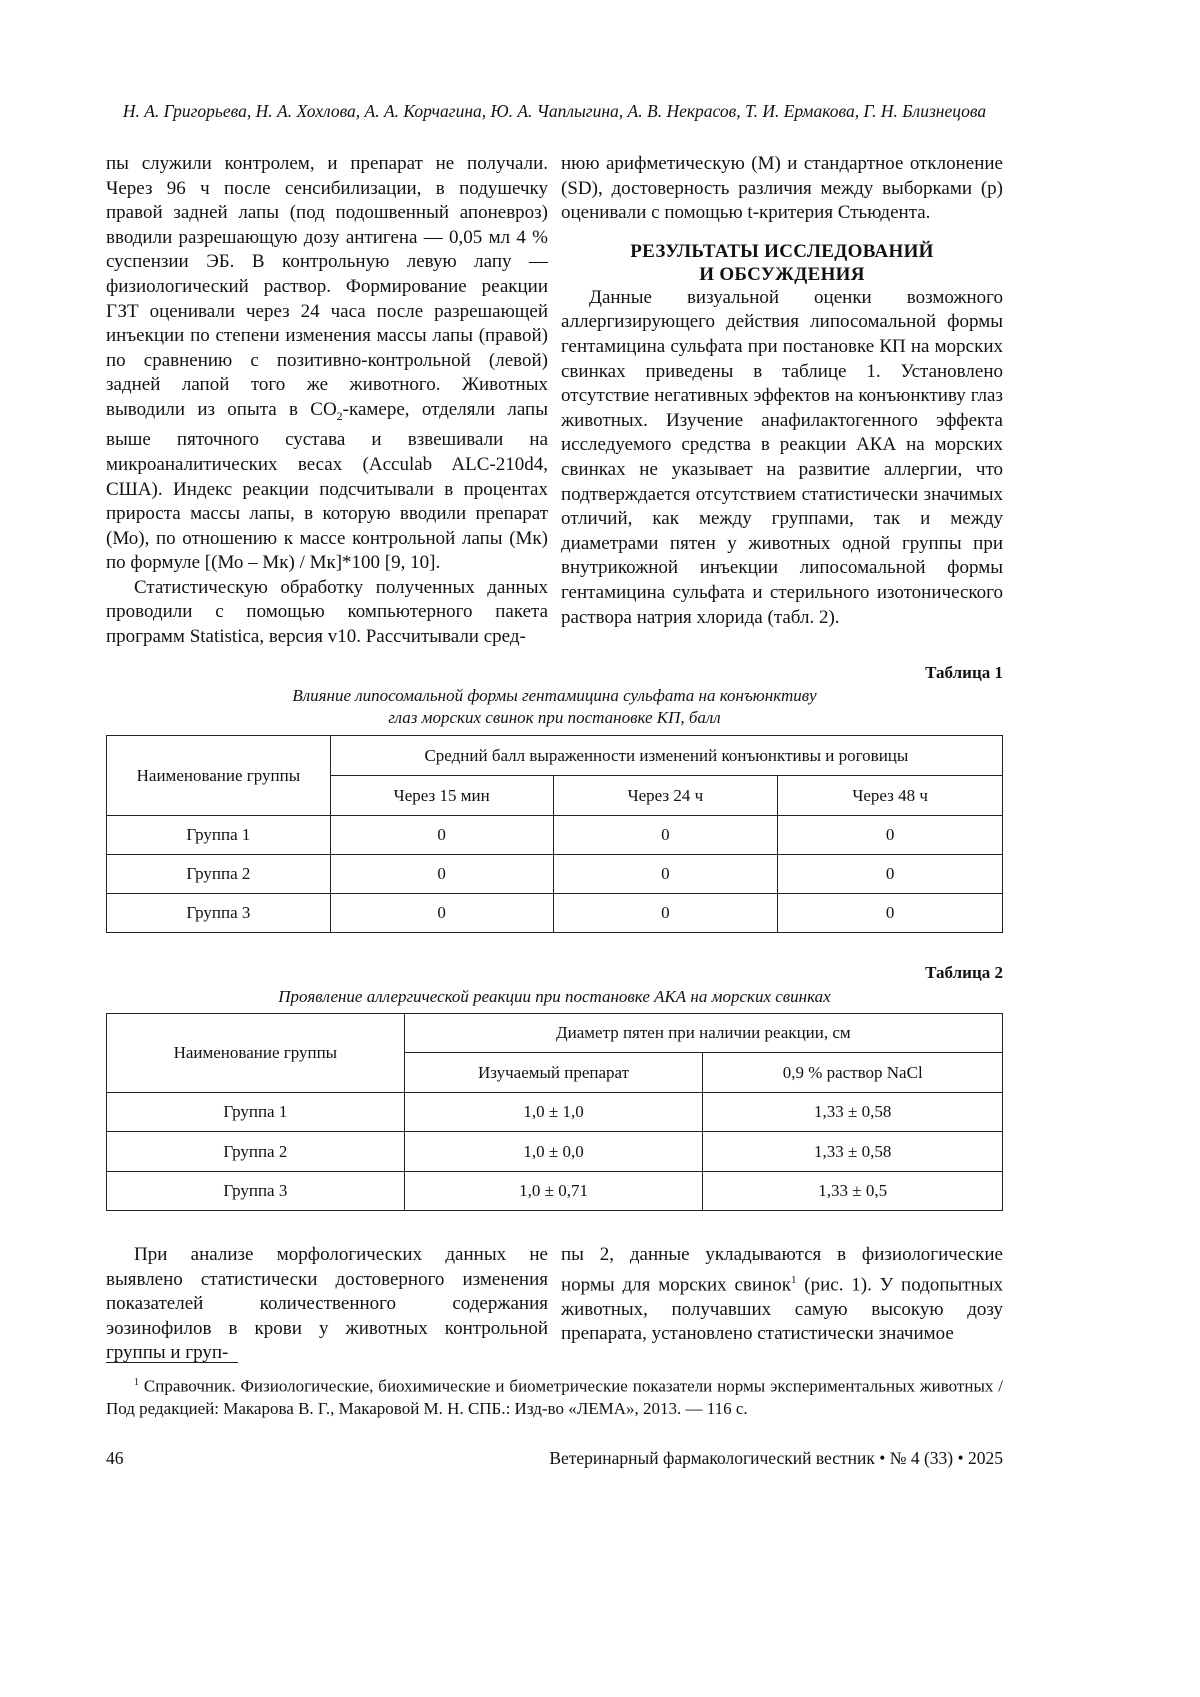 Image resolution: width=1200 pixels, height=1697 pixels. Describe the element at coordinates (782, 274) in the screenshot. I see `heading-line: И ОБСУЖДЕНИЯ` at that location.